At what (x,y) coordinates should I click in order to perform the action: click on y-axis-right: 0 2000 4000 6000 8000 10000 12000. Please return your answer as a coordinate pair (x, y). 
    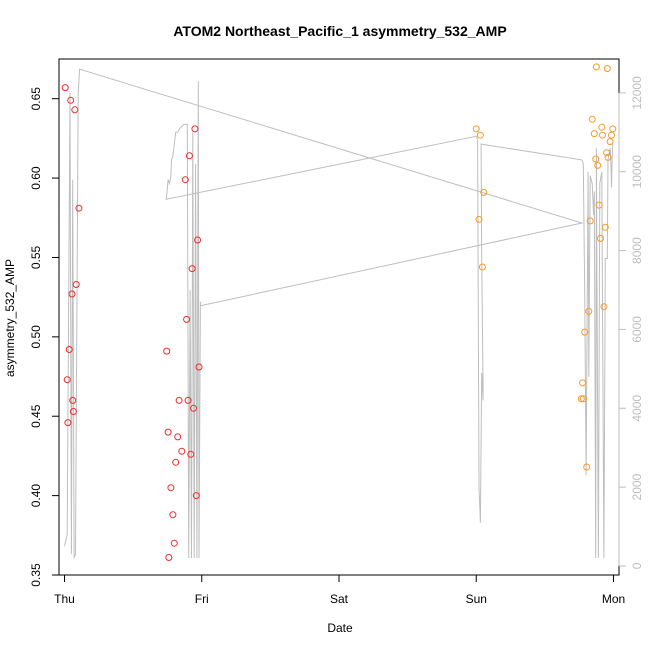
    Looking at the image, I should click on (631, 322).